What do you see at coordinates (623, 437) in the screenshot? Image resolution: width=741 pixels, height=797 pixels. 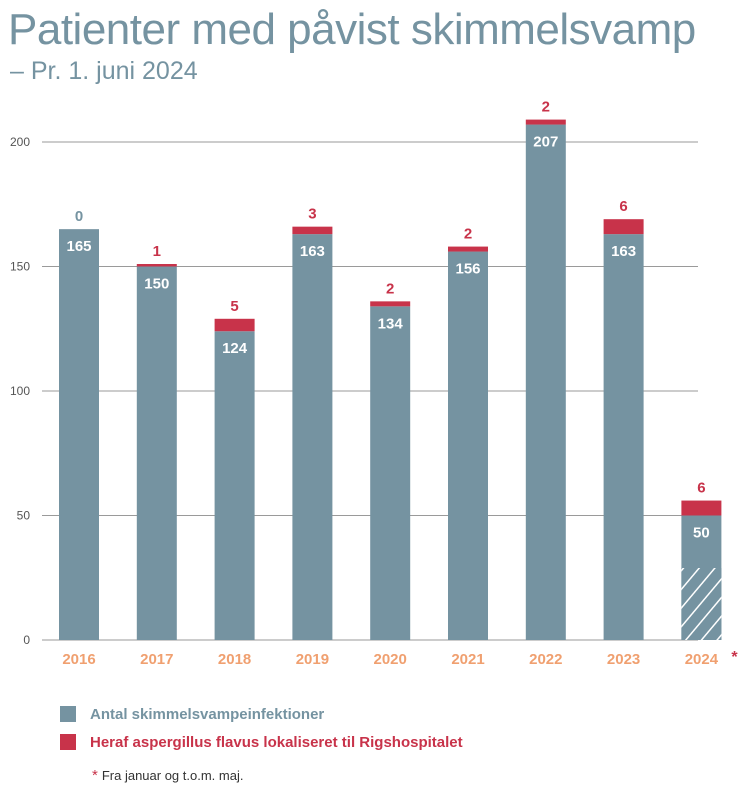 I see `bar-base-2023` at bounding box center [623, 437].